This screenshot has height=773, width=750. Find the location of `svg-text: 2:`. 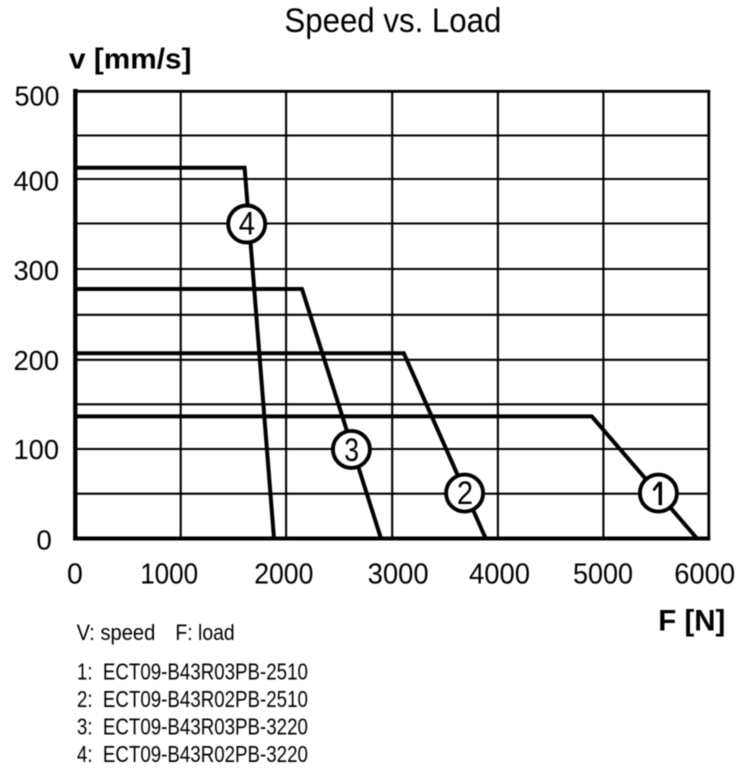

svg-text: 2: is located at coordinates (85, 699).